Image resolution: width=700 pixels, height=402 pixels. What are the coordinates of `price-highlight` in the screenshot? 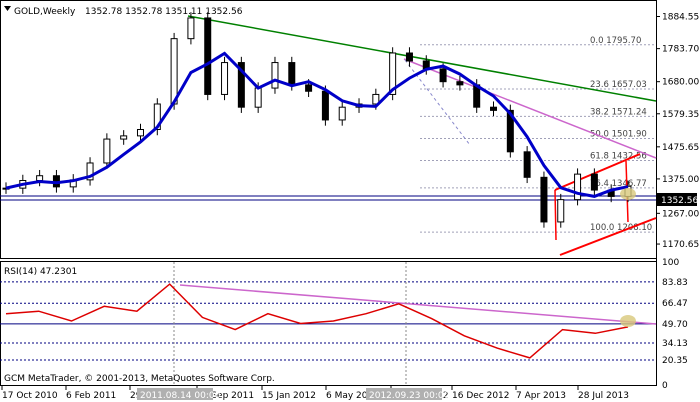 It's located at (628, 194).